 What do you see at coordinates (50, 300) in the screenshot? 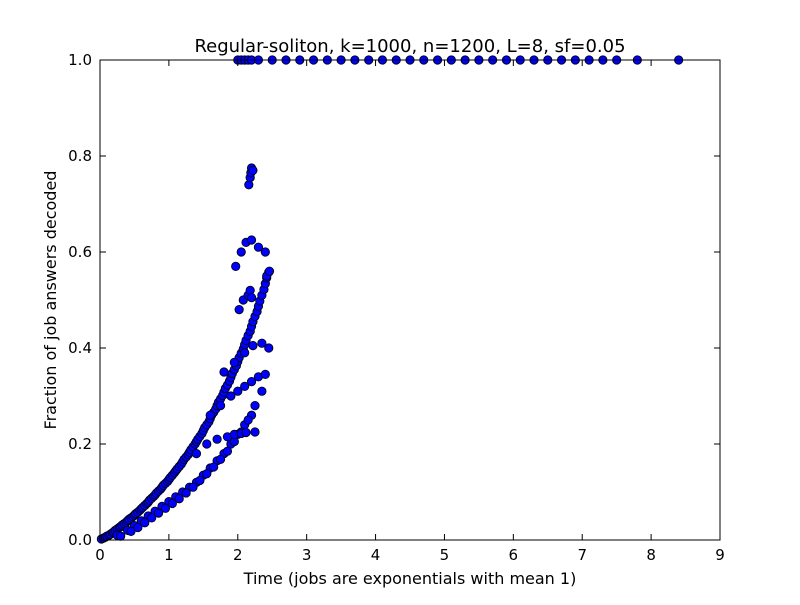
I see `y-axis-label: Fraction of job answers decoded` at bounding box center [50, 300].